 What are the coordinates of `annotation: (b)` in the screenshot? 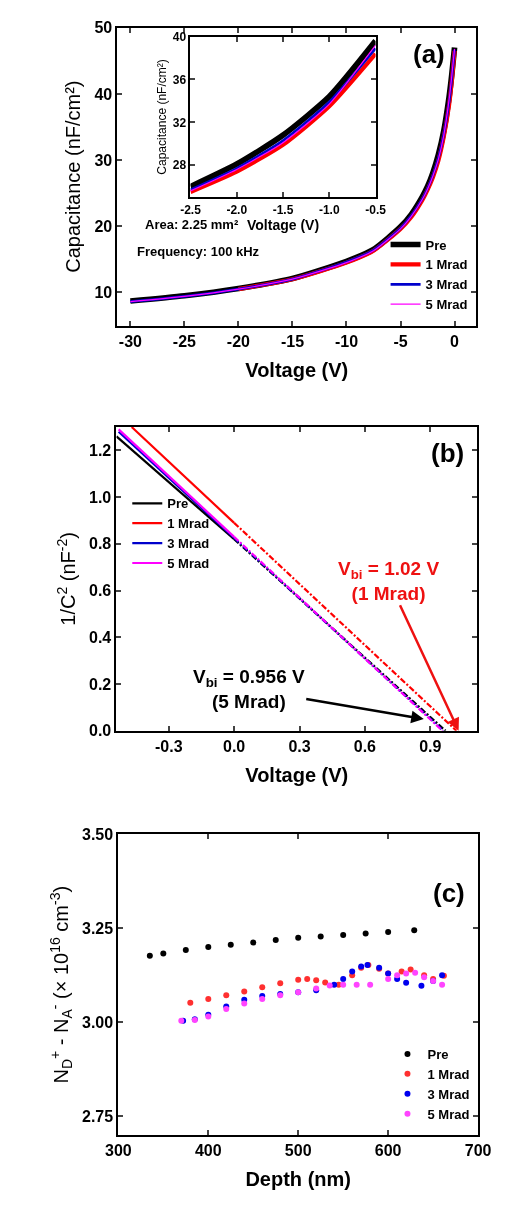 It's located at (448, 453).